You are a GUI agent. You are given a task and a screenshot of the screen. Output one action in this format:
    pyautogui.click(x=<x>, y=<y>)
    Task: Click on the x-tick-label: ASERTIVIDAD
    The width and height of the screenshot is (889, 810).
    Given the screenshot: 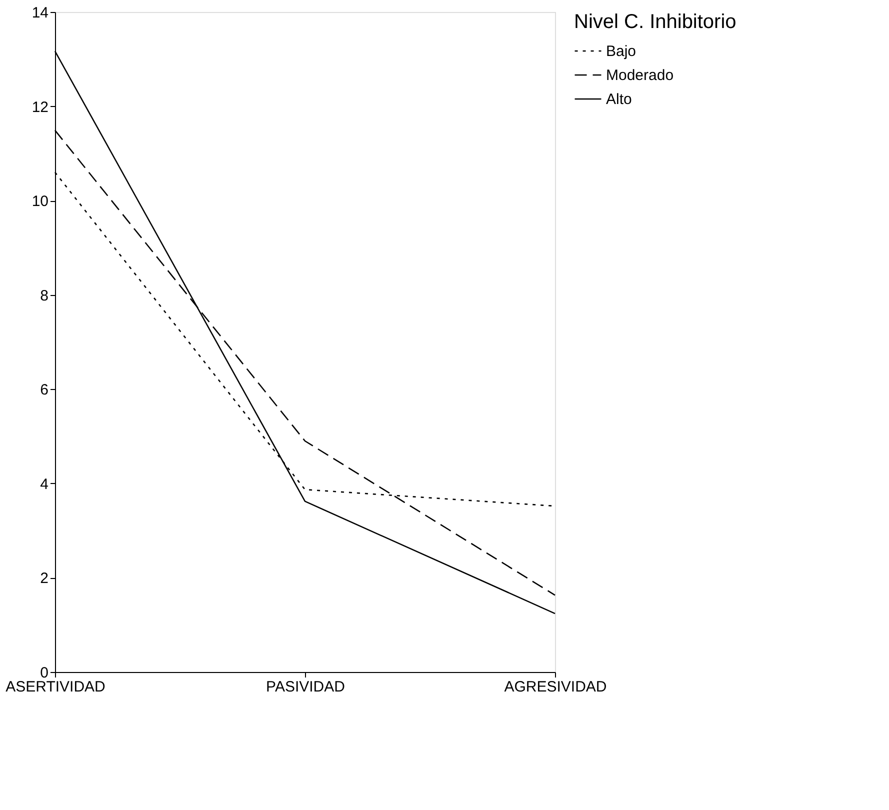 What is the action you would take?
    pyautogui.click(x=56, y=687)
    